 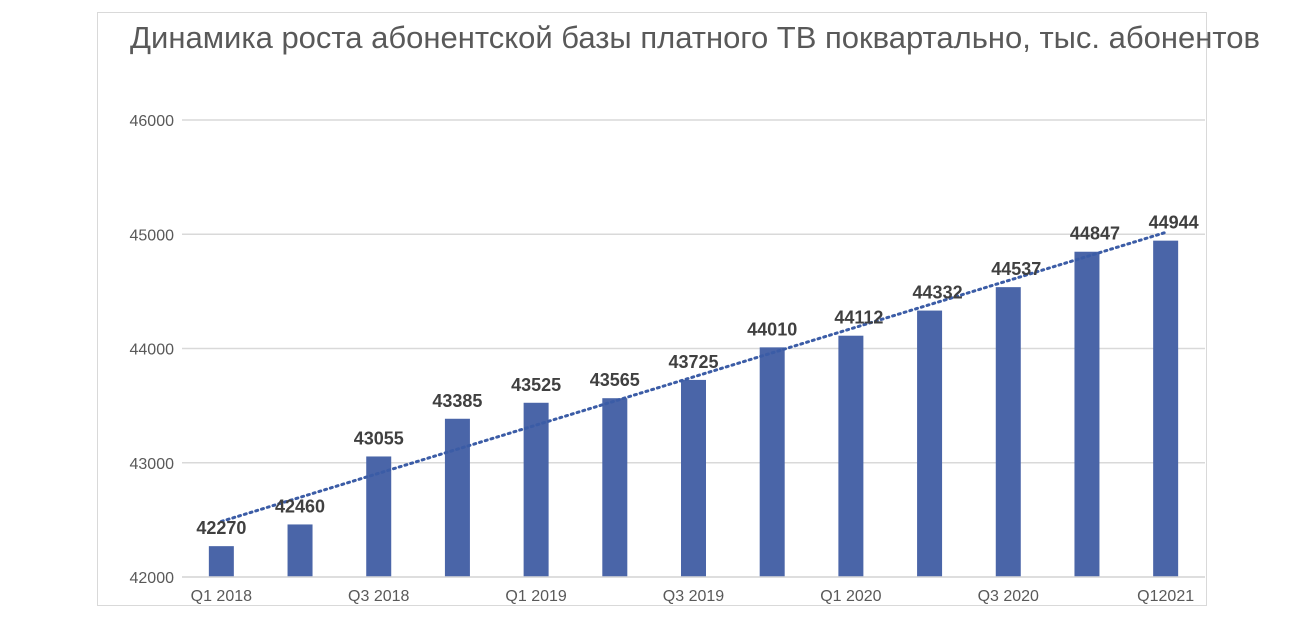 What do you see at coordinates (536, 385) in the screenshot?
I see `data-label: 43525` at bounding box center [536, 385].